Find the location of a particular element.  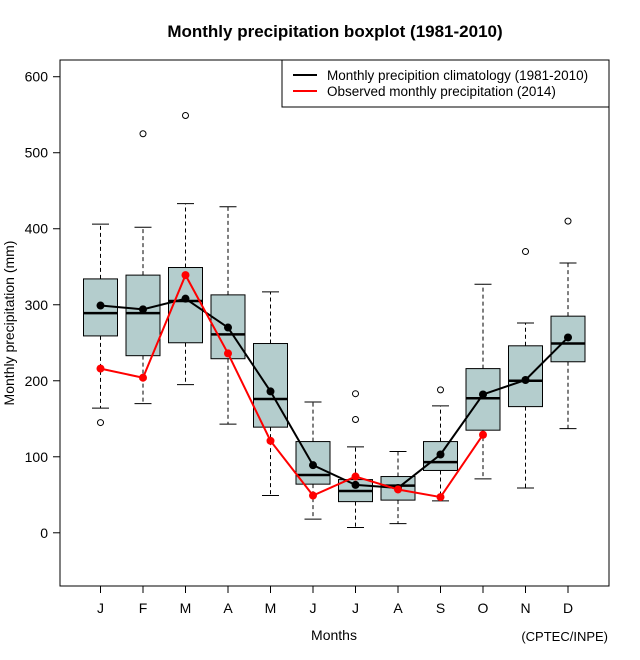

x-tick-label: S is located at coordinates (440, 608).